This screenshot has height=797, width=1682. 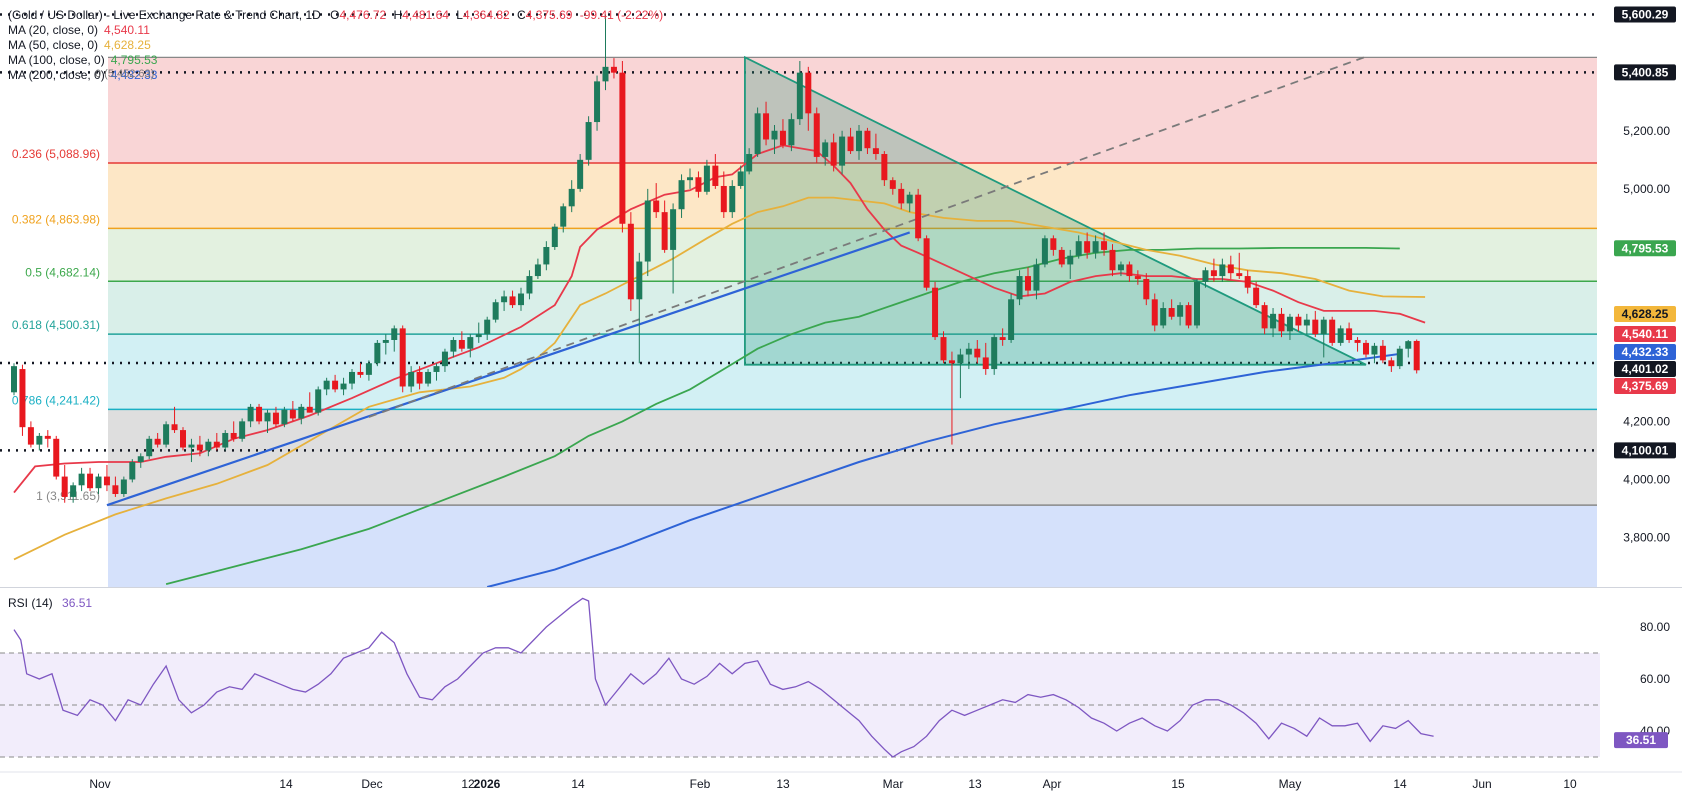 What do you see at coordinates (1646, 189) in the screenshot?
I see `y-tick-label: 5,000.00` at bounding box center [1646, 189].